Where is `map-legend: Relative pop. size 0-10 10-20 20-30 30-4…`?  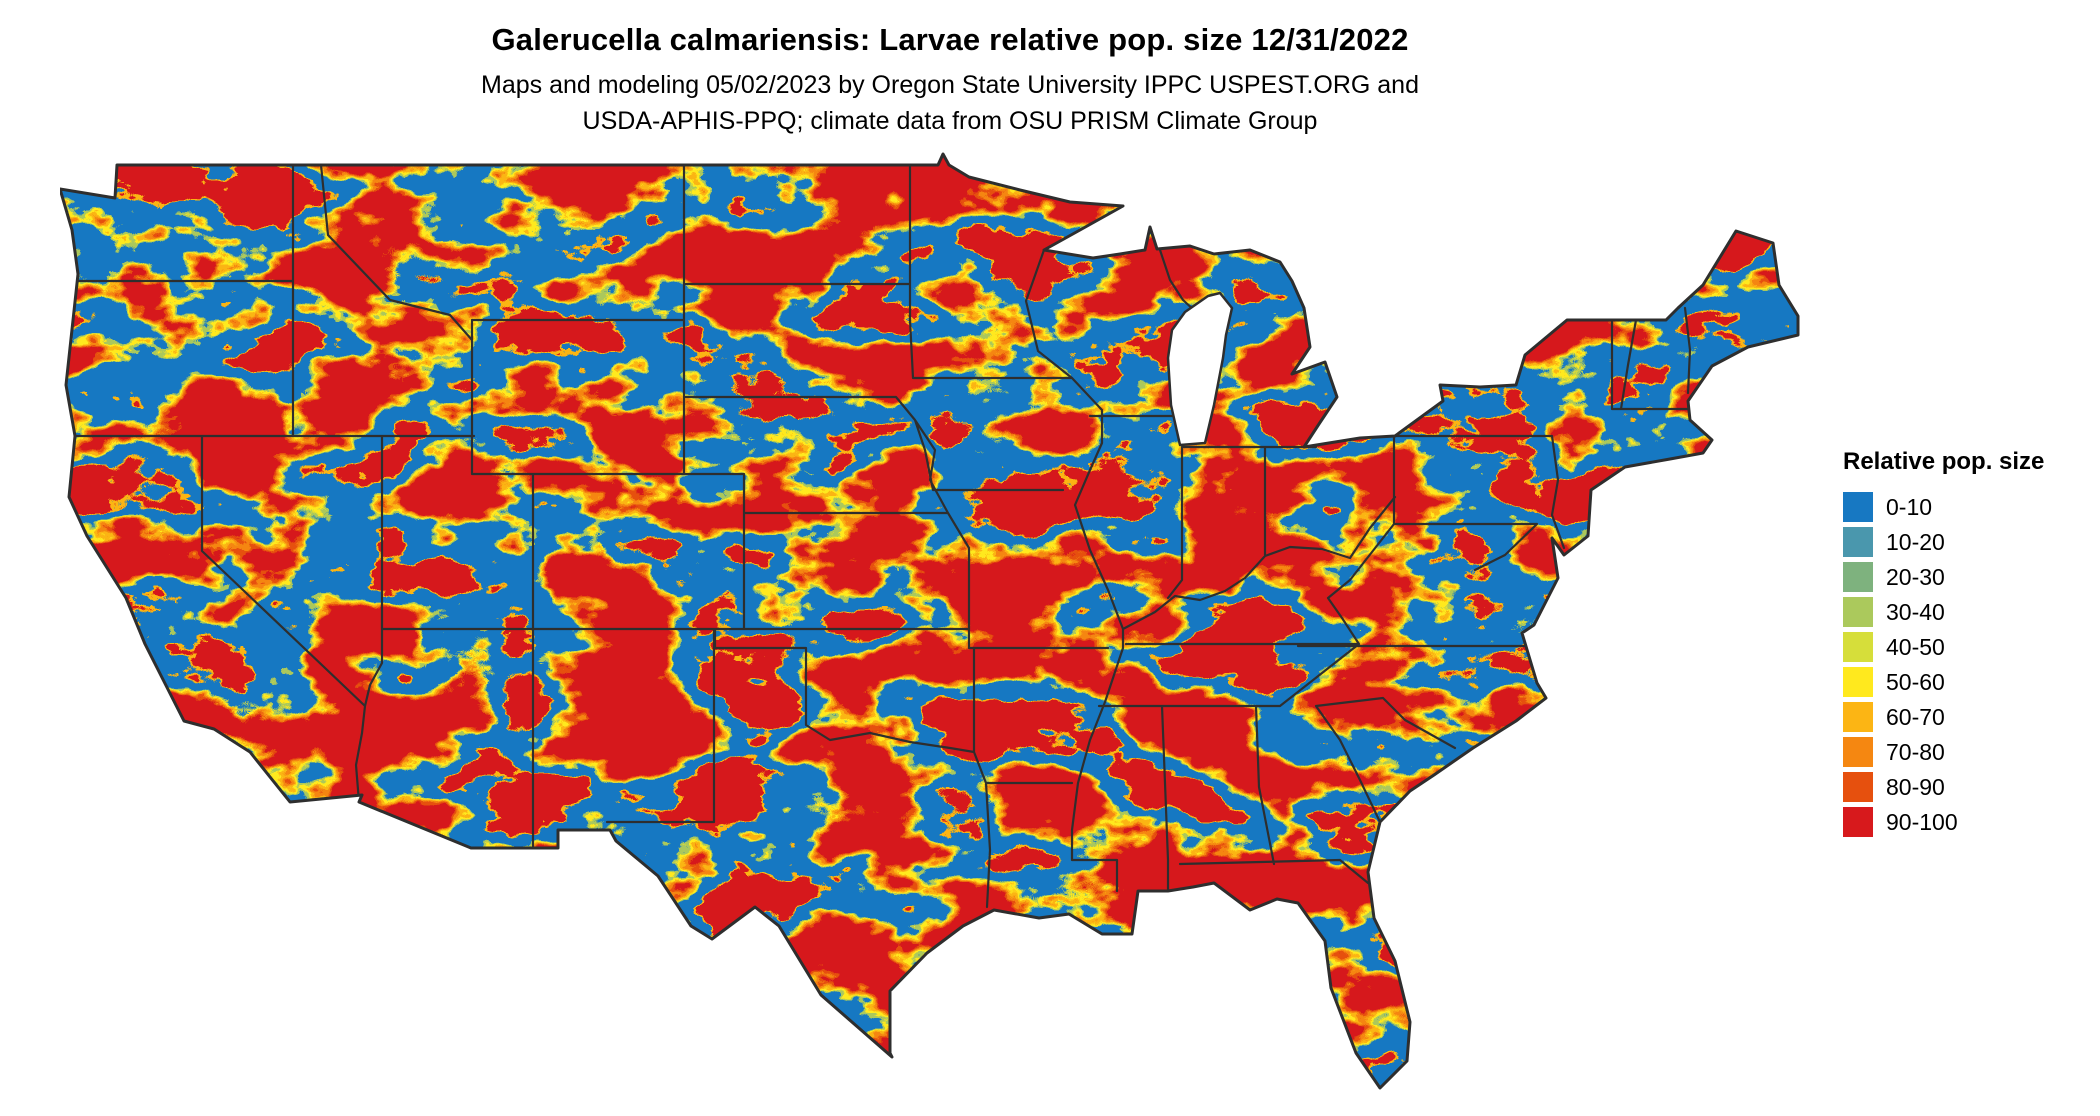 map-legend: Relative pop. size 0-10 10-20 20-30 30-4… is located at coordinates (1943, 645).